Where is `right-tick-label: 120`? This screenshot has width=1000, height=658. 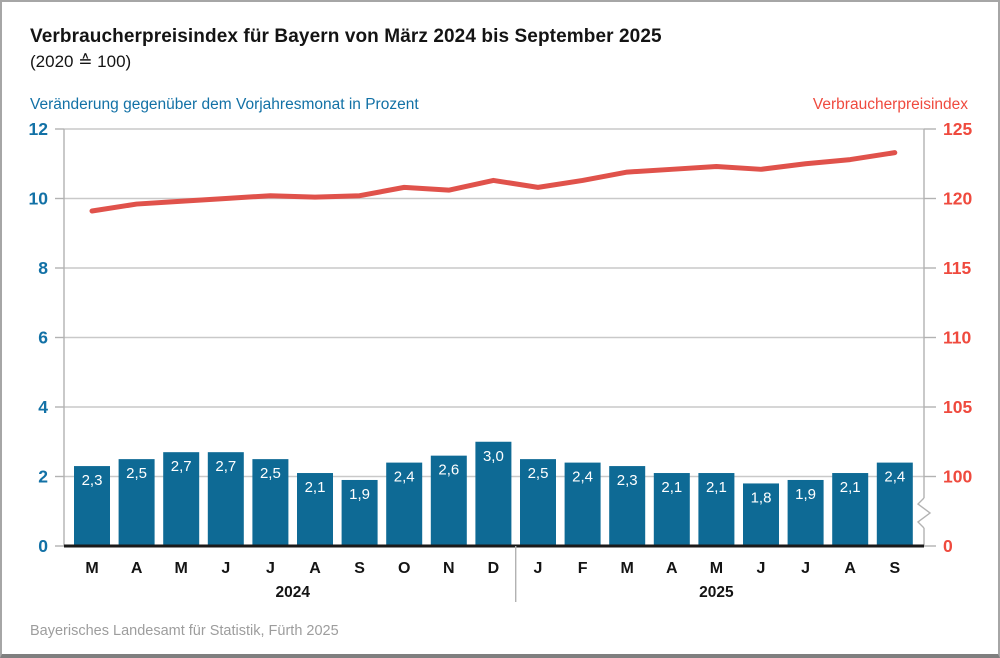
right-tick-label: 120 is located at coordinates (957, 199).